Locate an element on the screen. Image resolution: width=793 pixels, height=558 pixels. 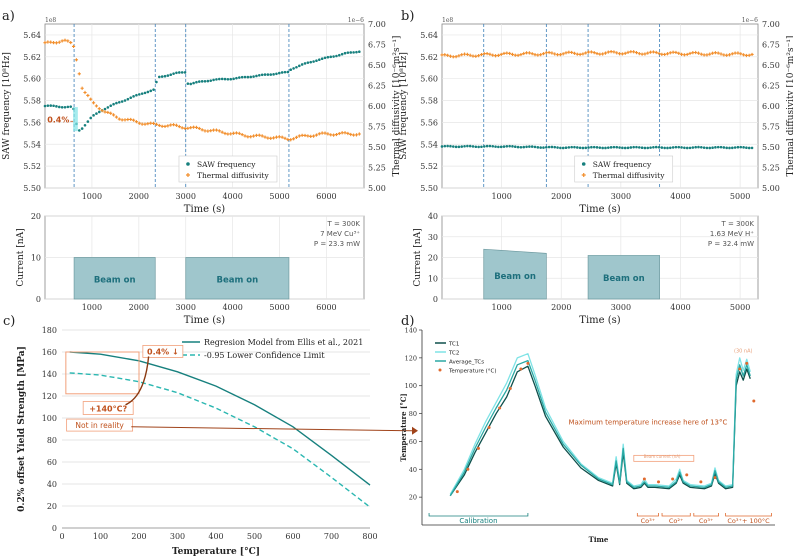
beam-info-text: 7 MeV Cu³⁺ is located at coordinates (340, 234).